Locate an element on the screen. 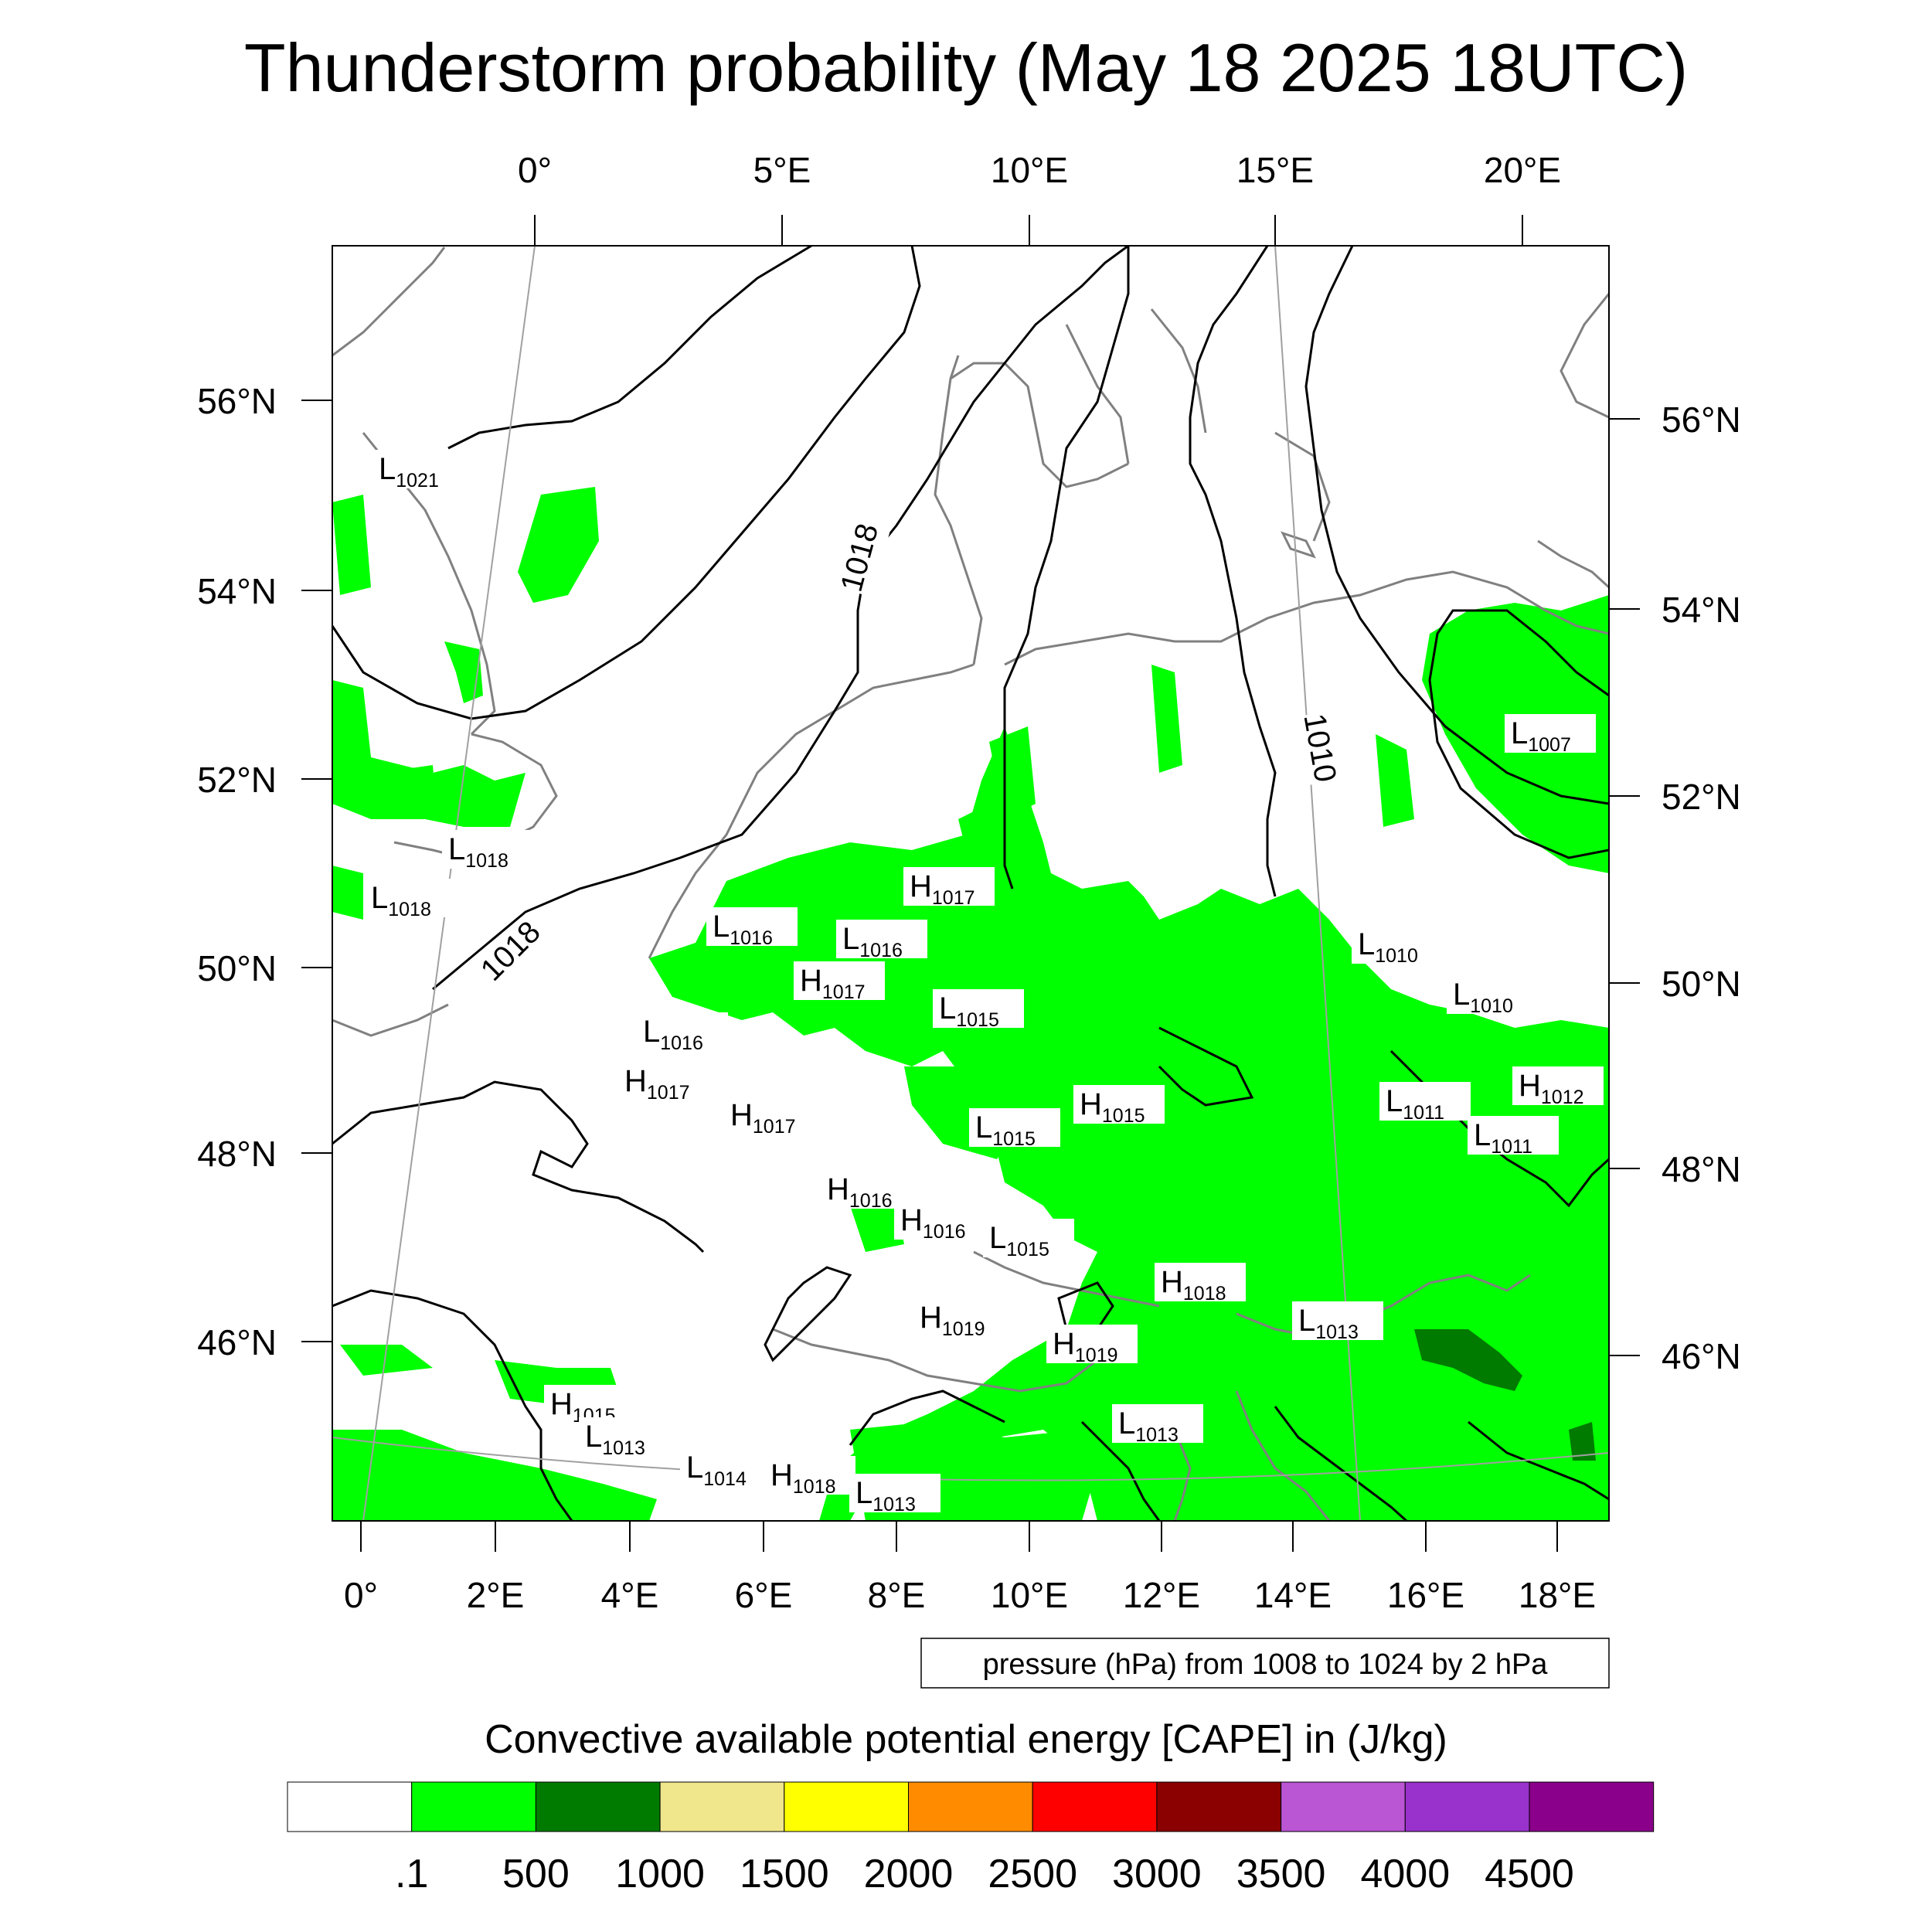  pressure-center-label: H1019 is located at coordinates (1085, 1347).